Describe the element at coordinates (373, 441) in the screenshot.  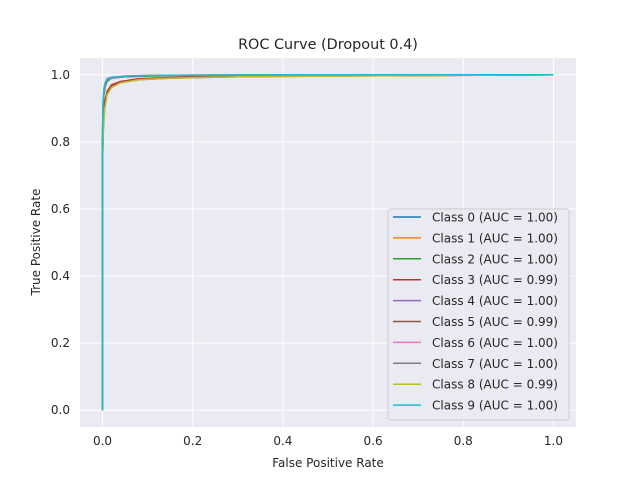
I see `x-tick-label: 0.6` at that location.